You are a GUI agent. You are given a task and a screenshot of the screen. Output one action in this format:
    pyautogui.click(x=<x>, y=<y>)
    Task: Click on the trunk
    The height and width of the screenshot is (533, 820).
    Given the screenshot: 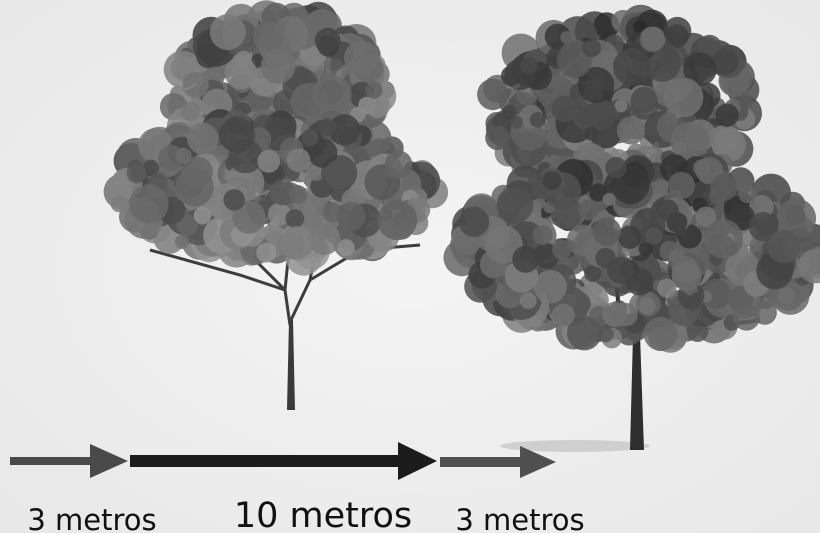 What is the action you would take?
    pyautogui.click(x=637, y=392)
    